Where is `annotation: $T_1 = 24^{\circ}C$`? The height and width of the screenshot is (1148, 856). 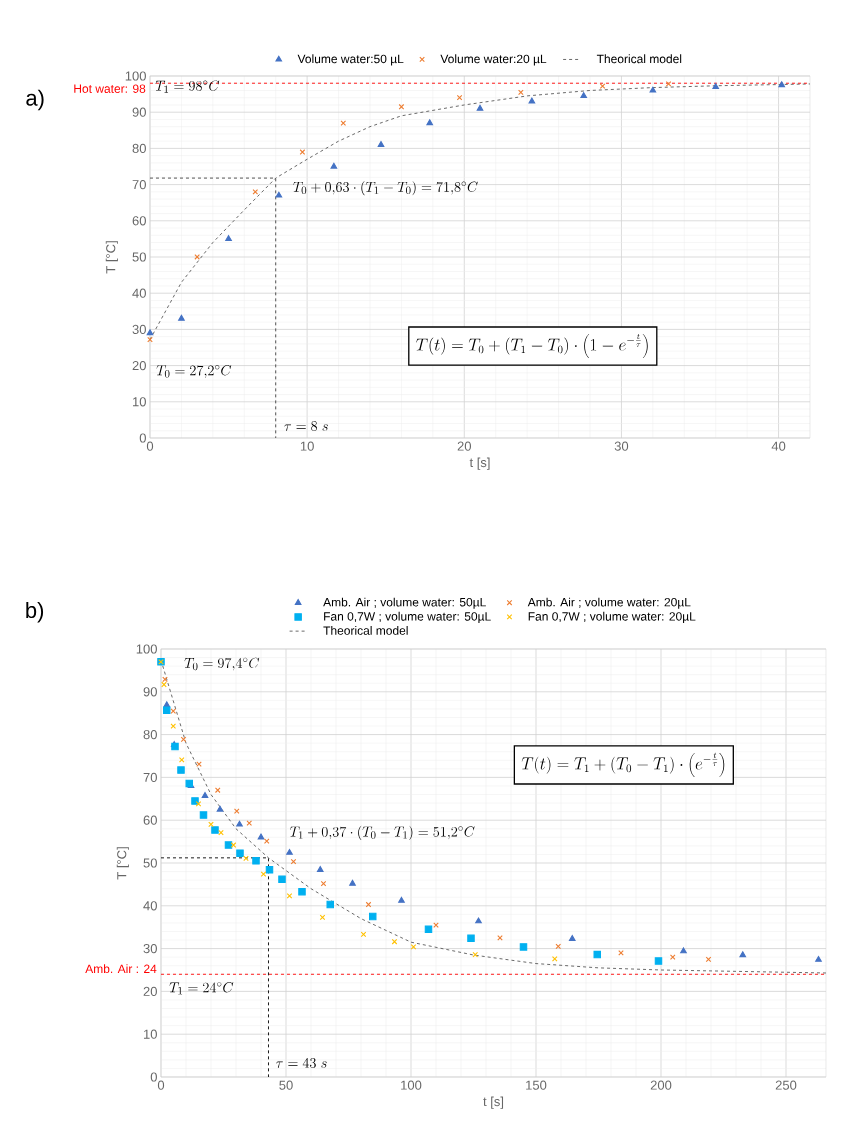 annotation: $T_1 = 24^{\circ}C$ is located at coordinates (201, 988).